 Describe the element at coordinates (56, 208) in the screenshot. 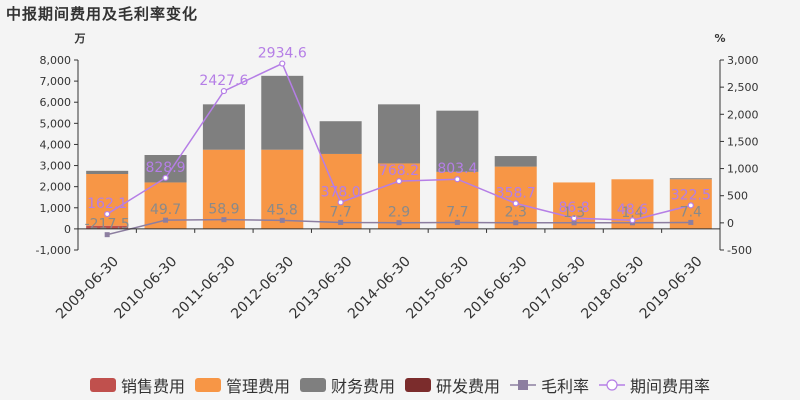

I see `left-axis-tick-label: 1,000` at that location.